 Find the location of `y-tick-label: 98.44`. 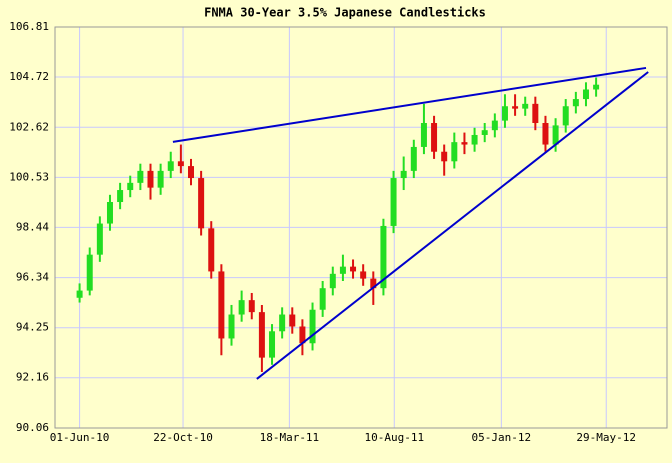

y-tick-label: 98.44 is located at coordinates (32, 226).